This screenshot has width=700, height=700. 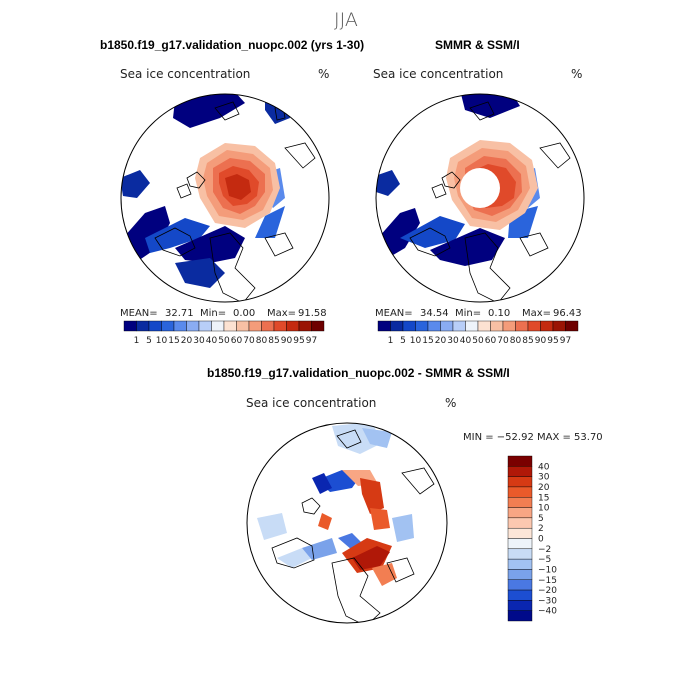 What do you see at coordinates (179, 313) in the screenshot?
I see `model-mean-value: 32.71` at bounding box center [179, 313].